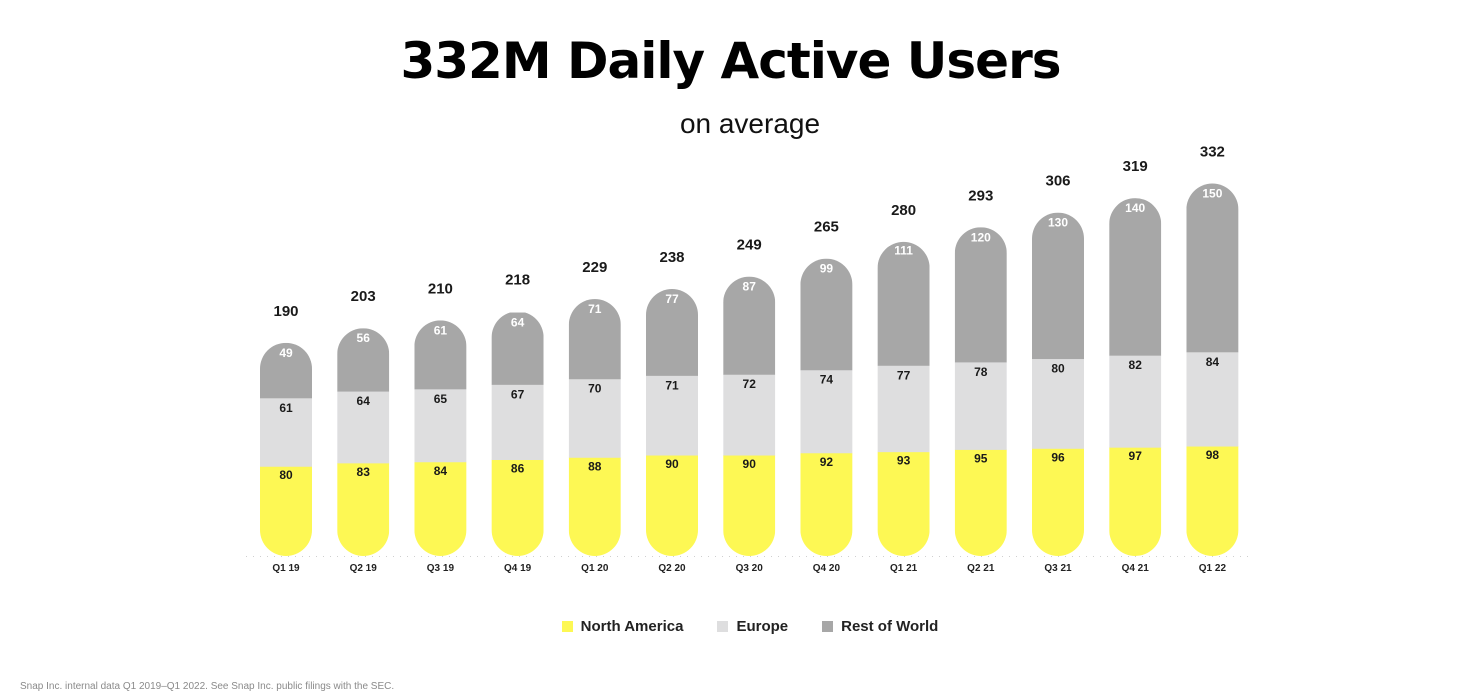 This screenshot has width=1461, height=698. Describe the element at coordinates (1135, 208) in the screenshot. I see `segment-value-label: 140` at that location.